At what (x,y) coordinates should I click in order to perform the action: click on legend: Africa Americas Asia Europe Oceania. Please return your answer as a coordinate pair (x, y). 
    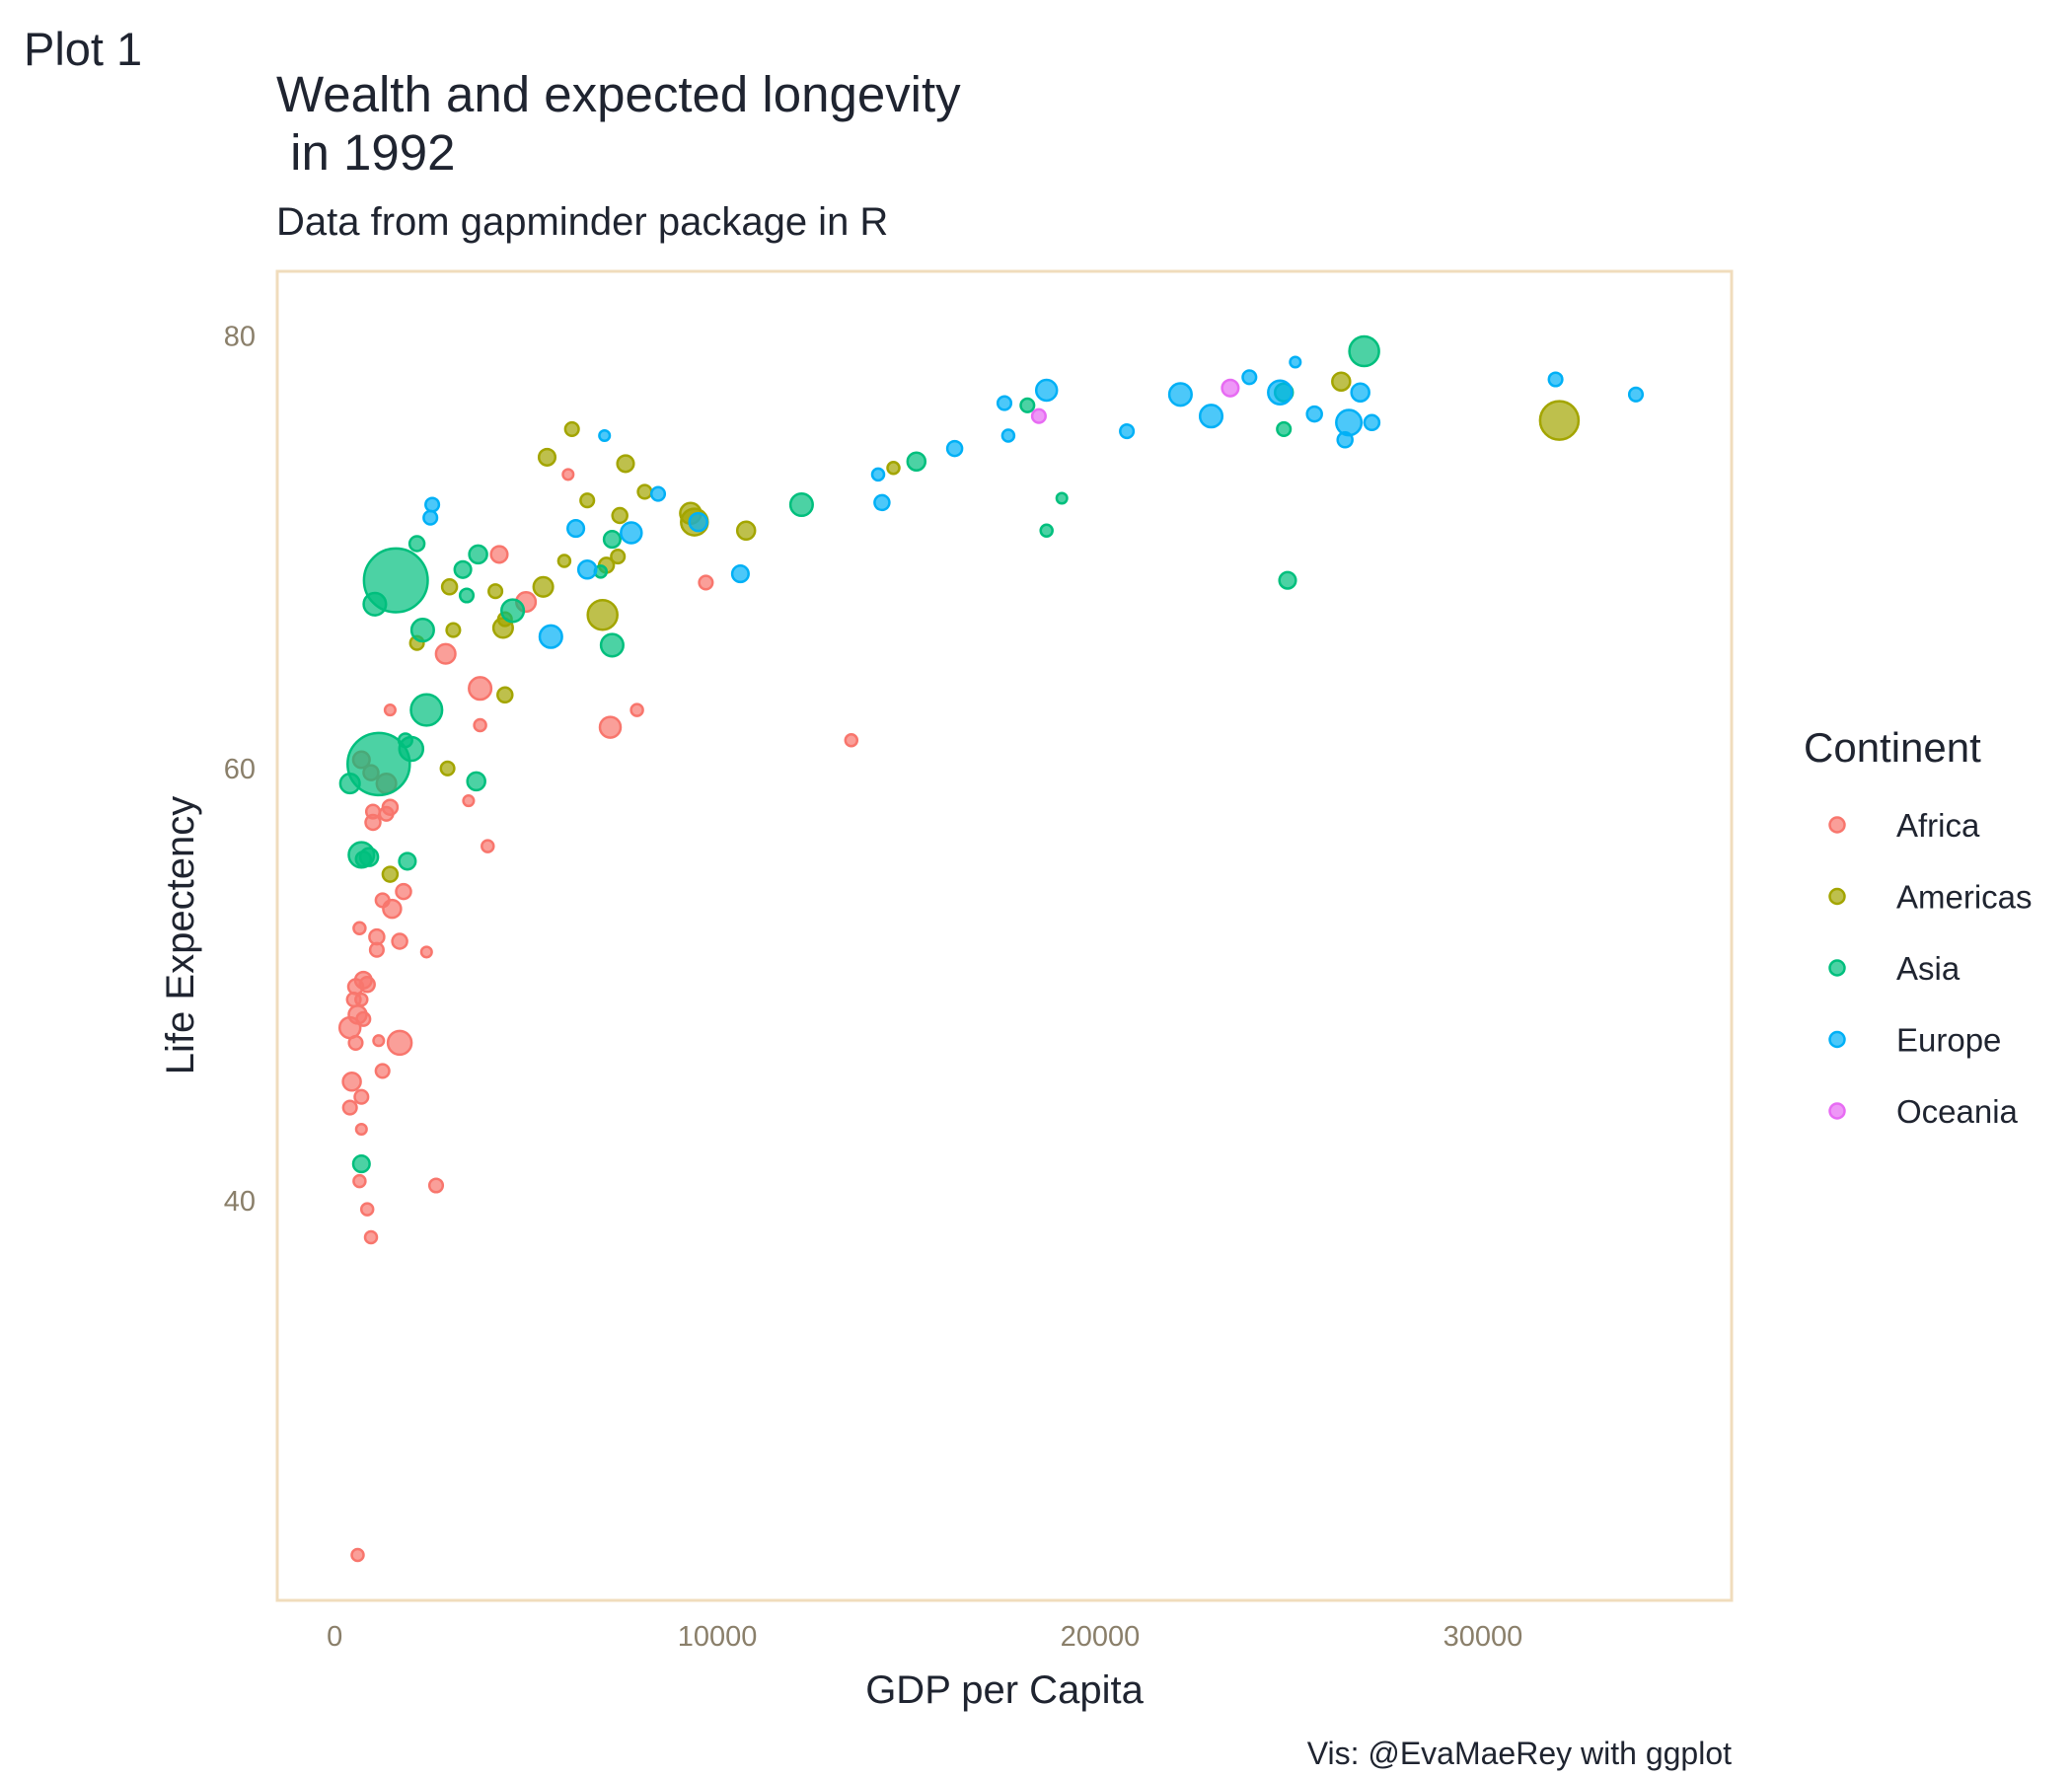
    Looking at the image, I should click on (1931, 969).